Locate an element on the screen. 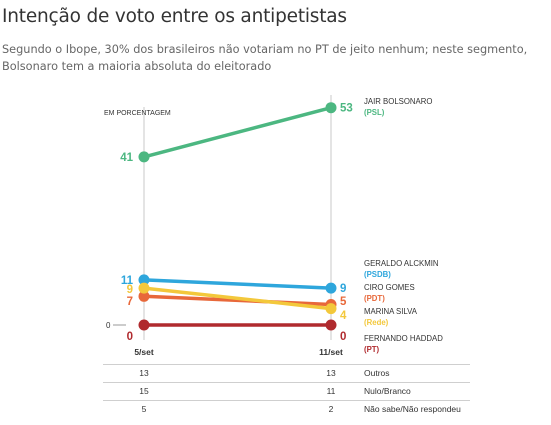 The height and width of the screenshot is (425, 551). table-row-label: Não sabe/Não respondeu is located at coordinates (412, 409).